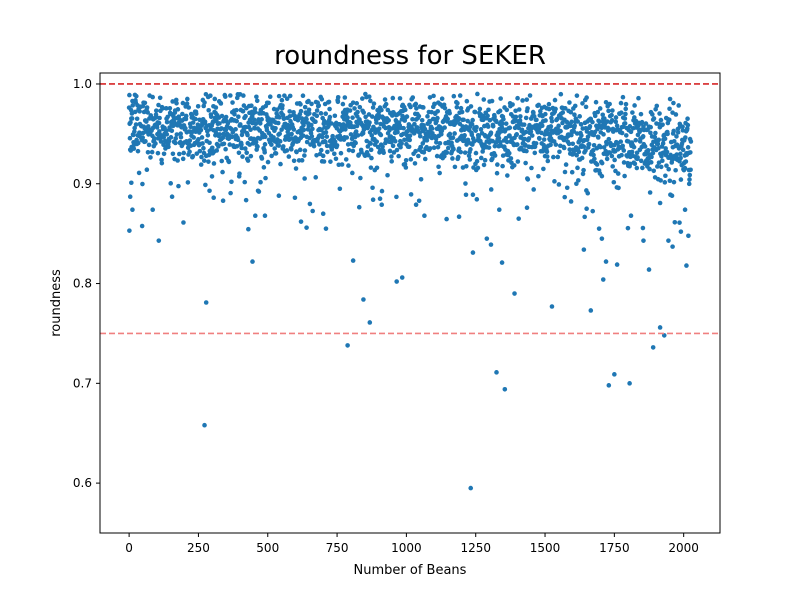 This screenshot has height=604, width=800. I want to click on x-axis-label: Number of Beans, so click(410, 570).